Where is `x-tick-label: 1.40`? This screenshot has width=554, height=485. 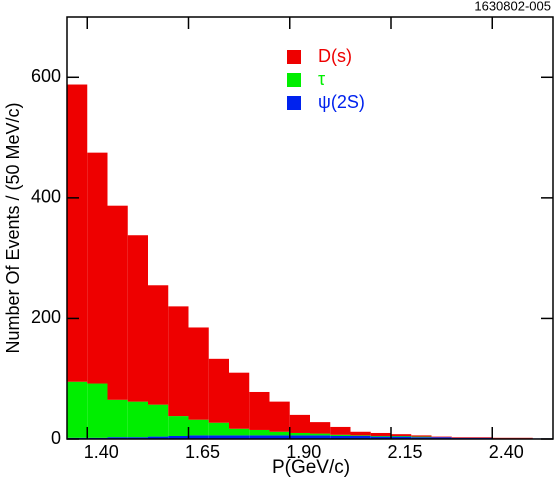 x-tick-label: 1.40 is located at coordinates (101, 452).